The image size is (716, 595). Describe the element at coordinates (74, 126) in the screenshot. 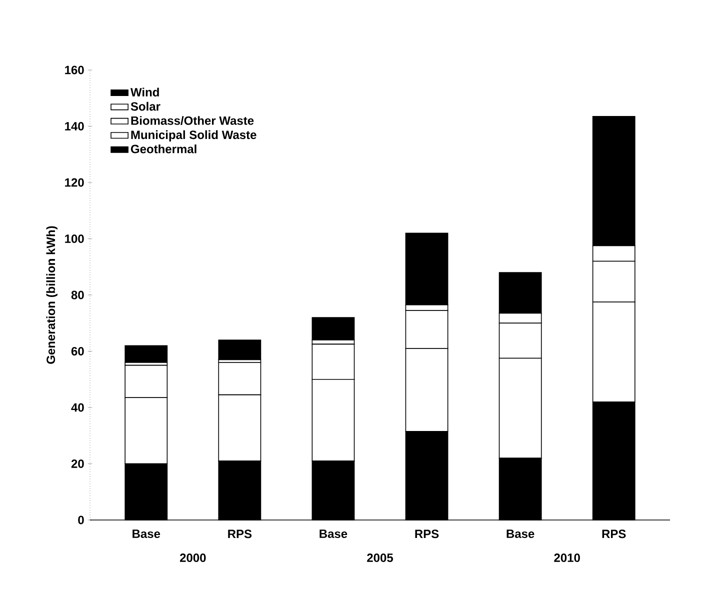

I see `y-tick-label: 140` at that location.